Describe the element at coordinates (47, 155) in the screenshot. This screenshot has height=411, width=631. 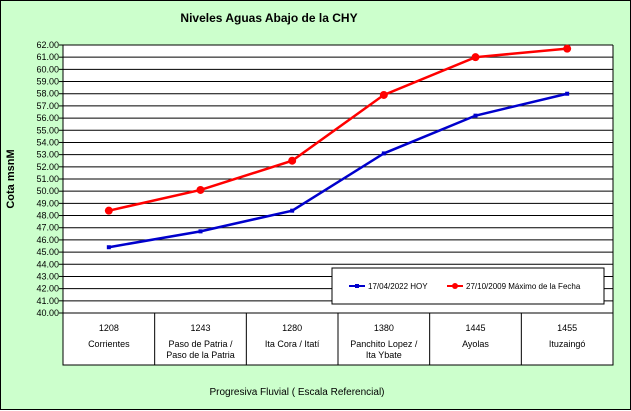
I see `y-tick-label: 53.00` at that location.